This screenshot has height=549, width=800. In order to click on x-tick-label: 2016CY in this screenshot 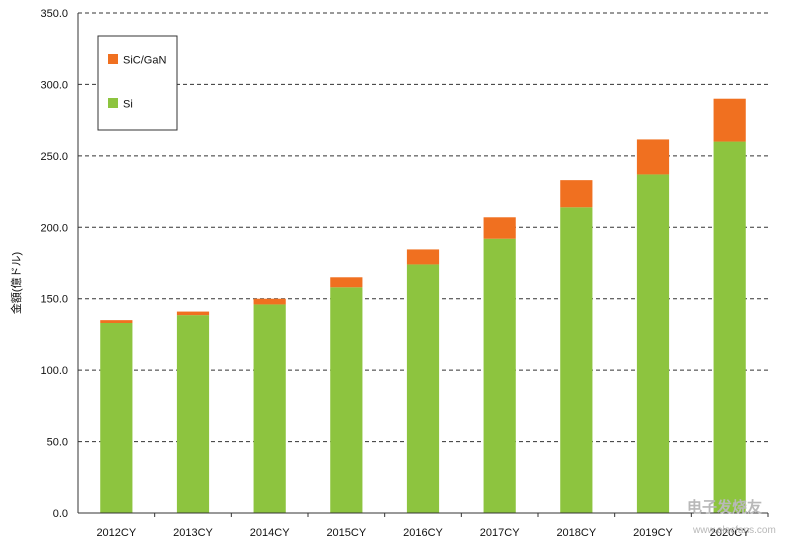, I will do `click(423, 533)`.